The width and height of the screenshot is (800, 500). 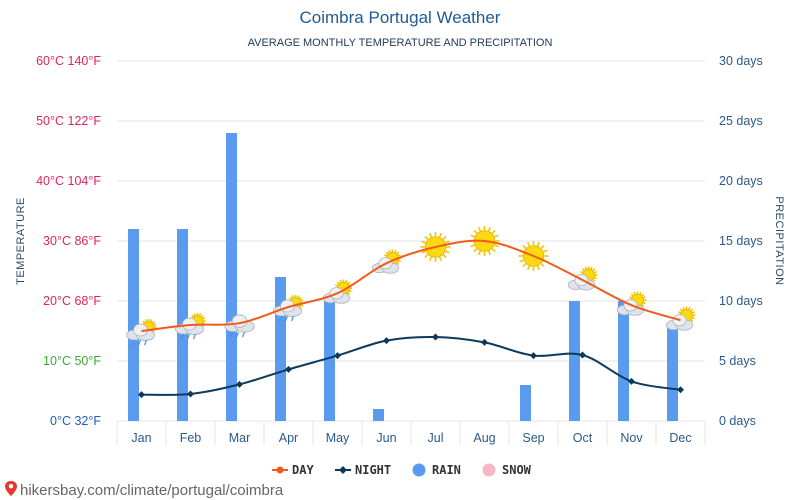 I want to click on night-temperature-line, so click(x=411, y=365).